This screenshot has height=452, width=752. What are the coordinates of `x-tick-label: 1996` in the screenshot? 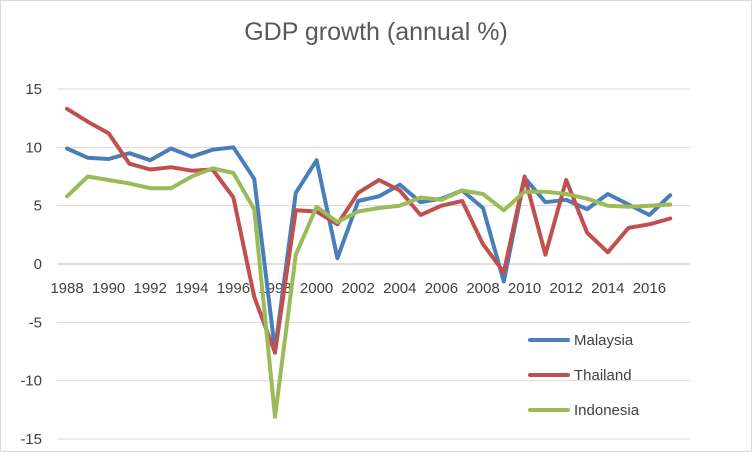 It's located at (233, 288).